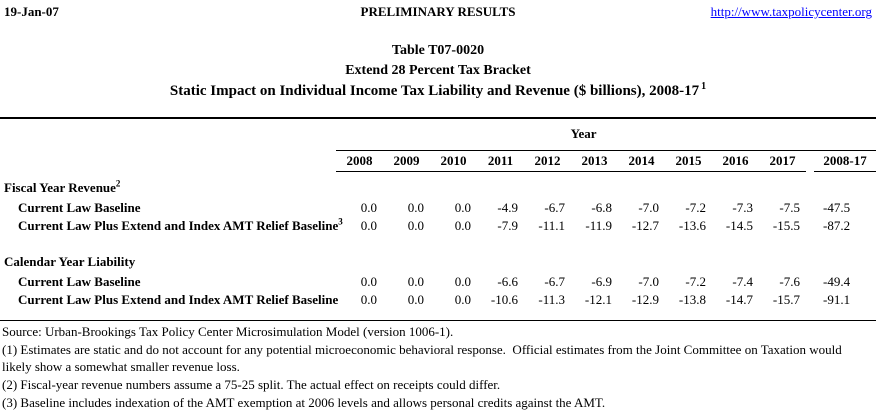 This screenshot has width=876, height=412. Describe the element at coordinates (168, 262) in the screenshot. I see `section-heading: Calendar Year Liability` at that location.